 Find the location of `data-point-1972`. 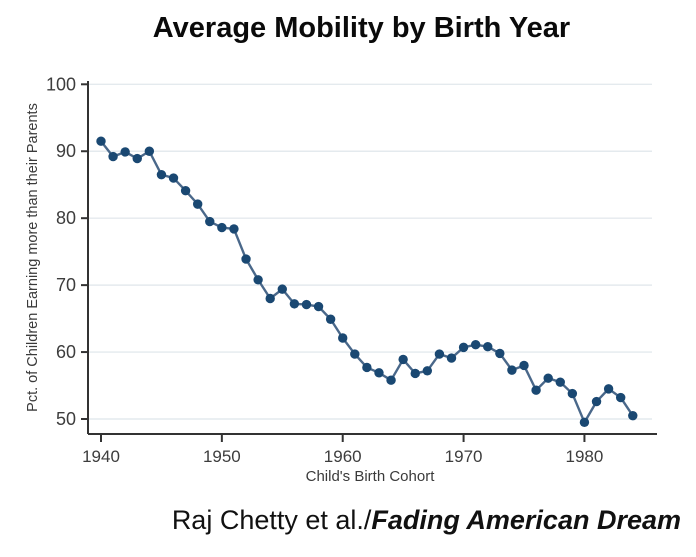

data-point-1972 is located at coordinates (488, 347).